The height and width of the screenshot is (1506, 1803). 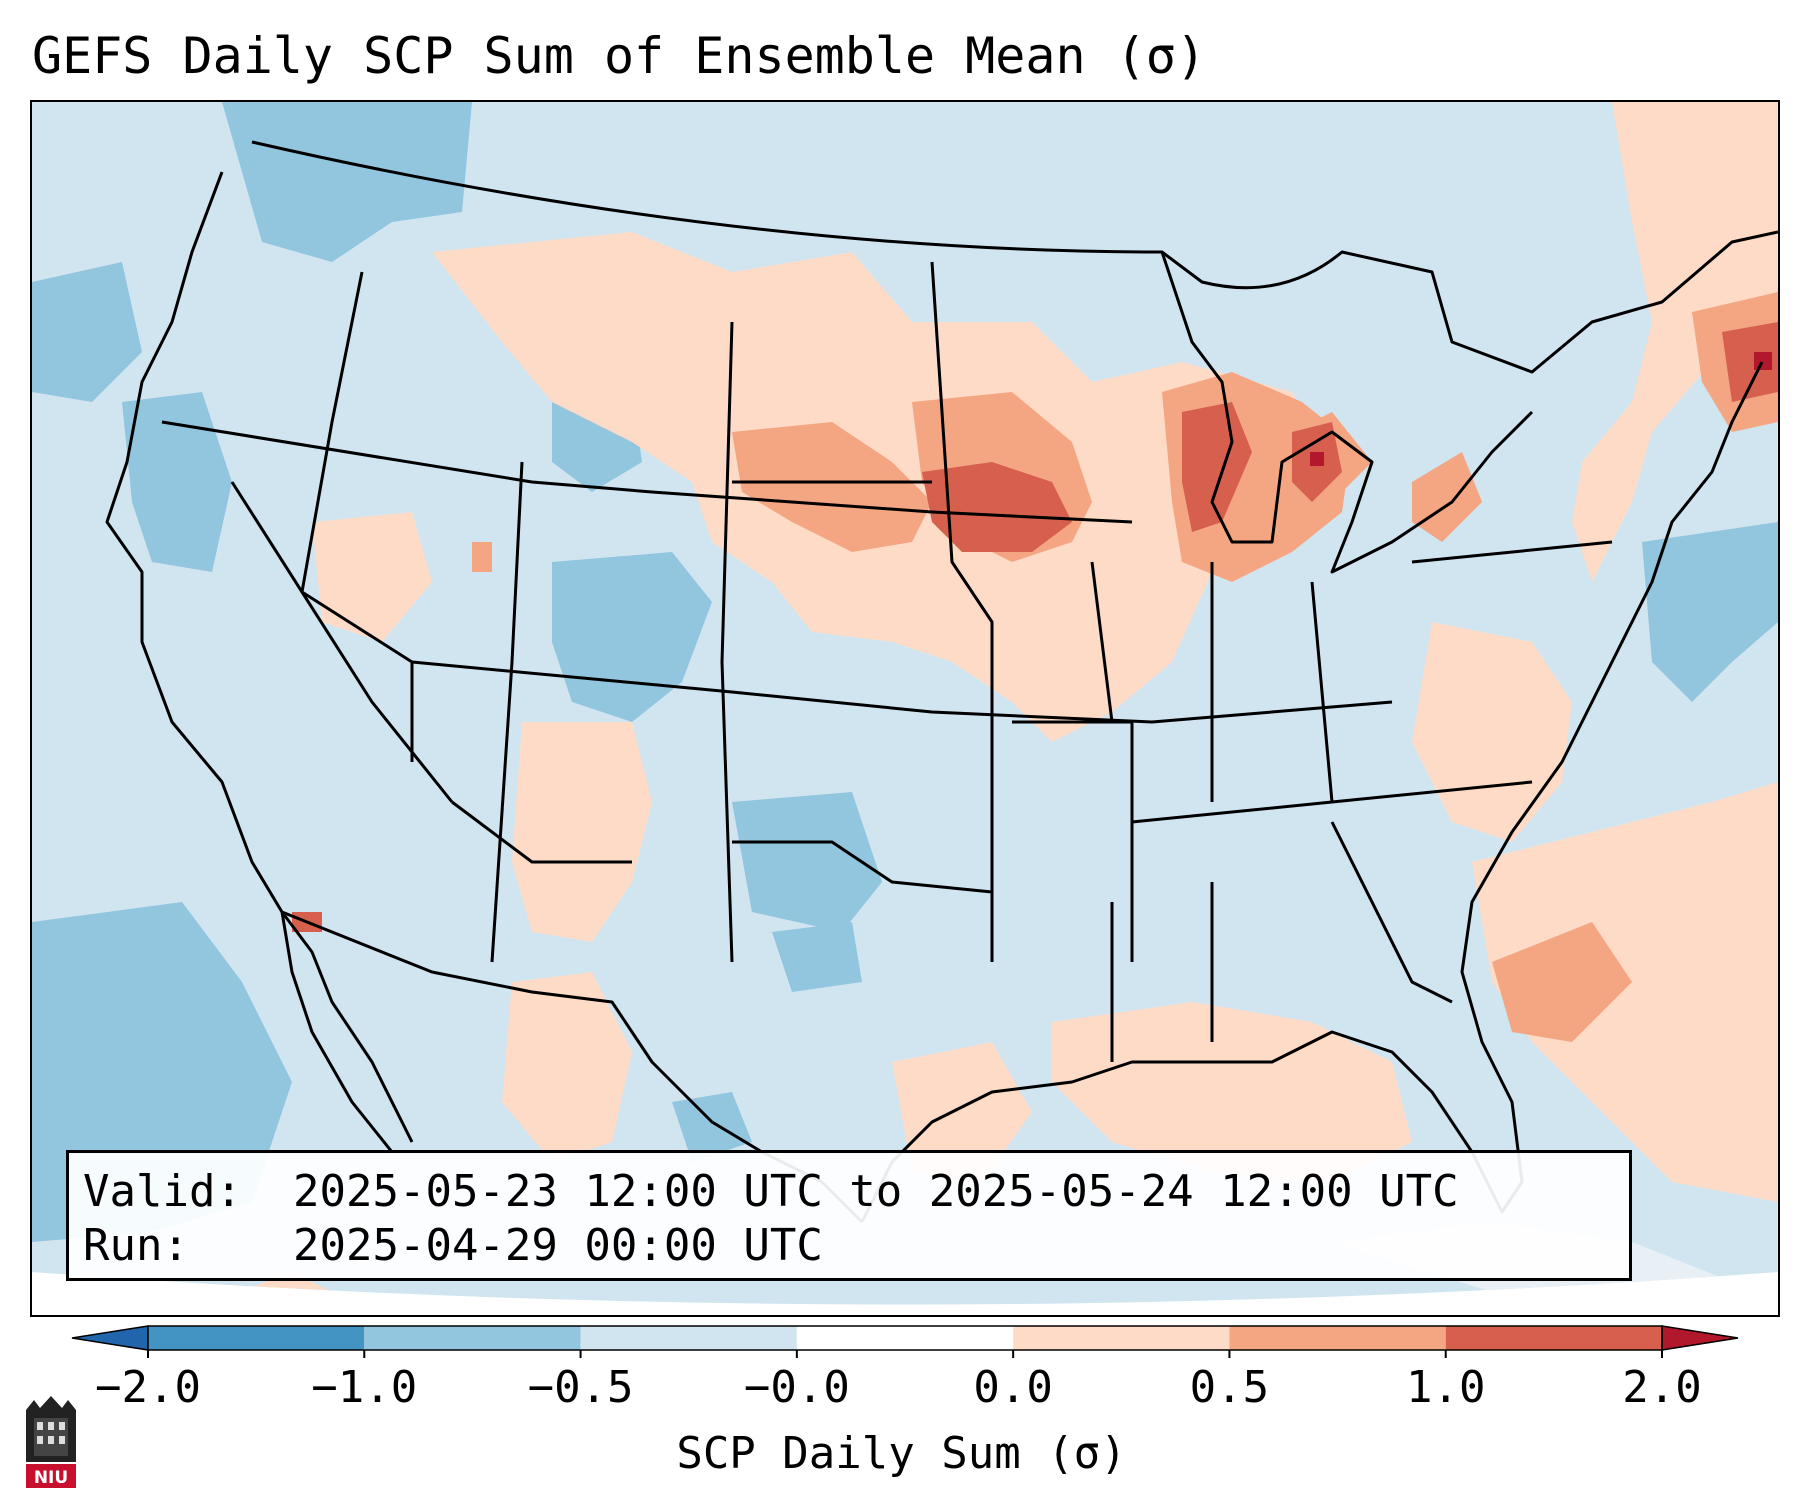 What do you see at coordinates (997, 507) in the screenshot?
I see `upper-midwest-peak-patch` at bounding box center [997, 507].